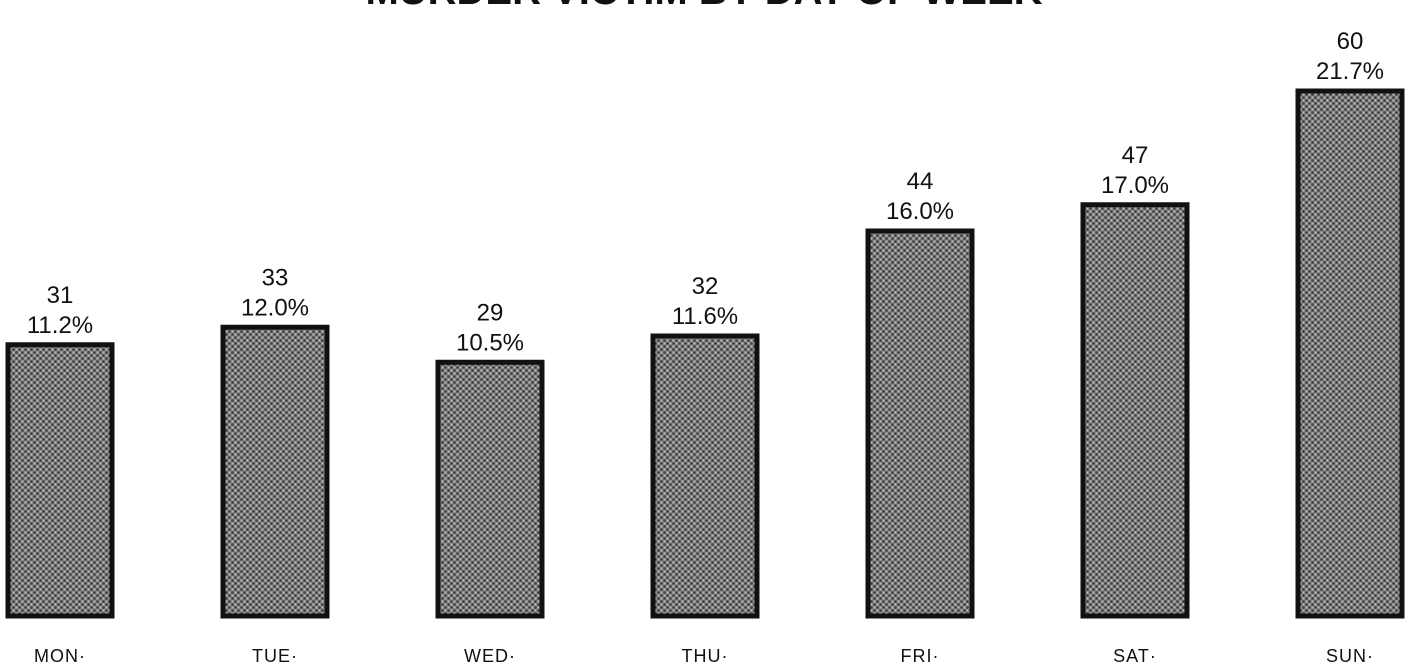 This screenshot has width=1408, height=666. What do you see at coordinates (1135, 656) in the screenshot?
I see `category-label-sat: SAT·` at bounding box center [1135, 656].